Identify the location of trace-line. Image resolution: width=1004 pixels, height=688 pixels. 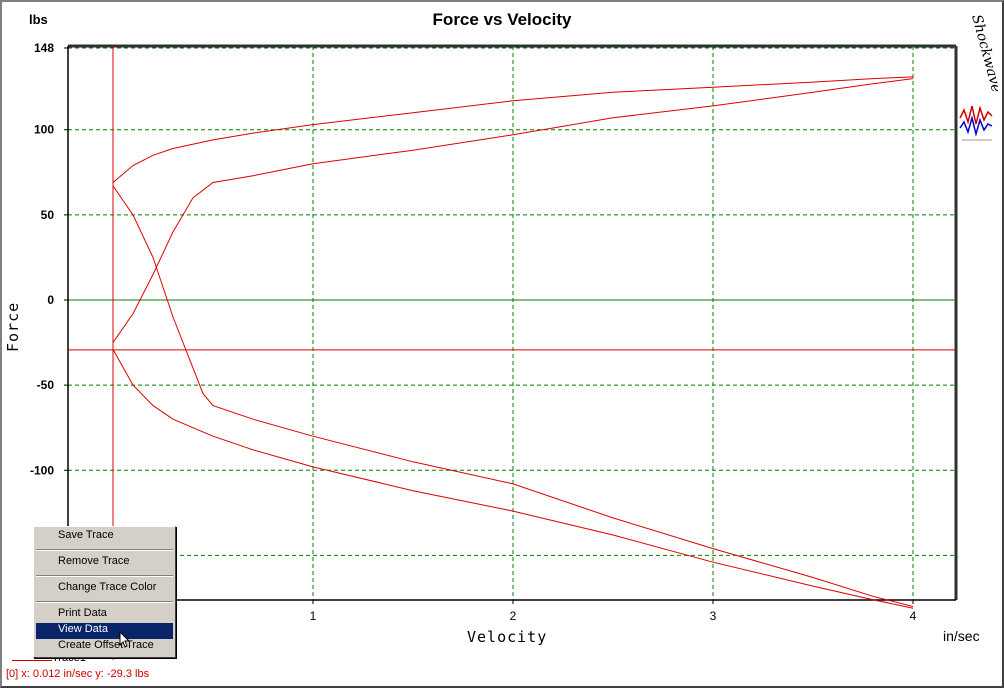
(513, 129).